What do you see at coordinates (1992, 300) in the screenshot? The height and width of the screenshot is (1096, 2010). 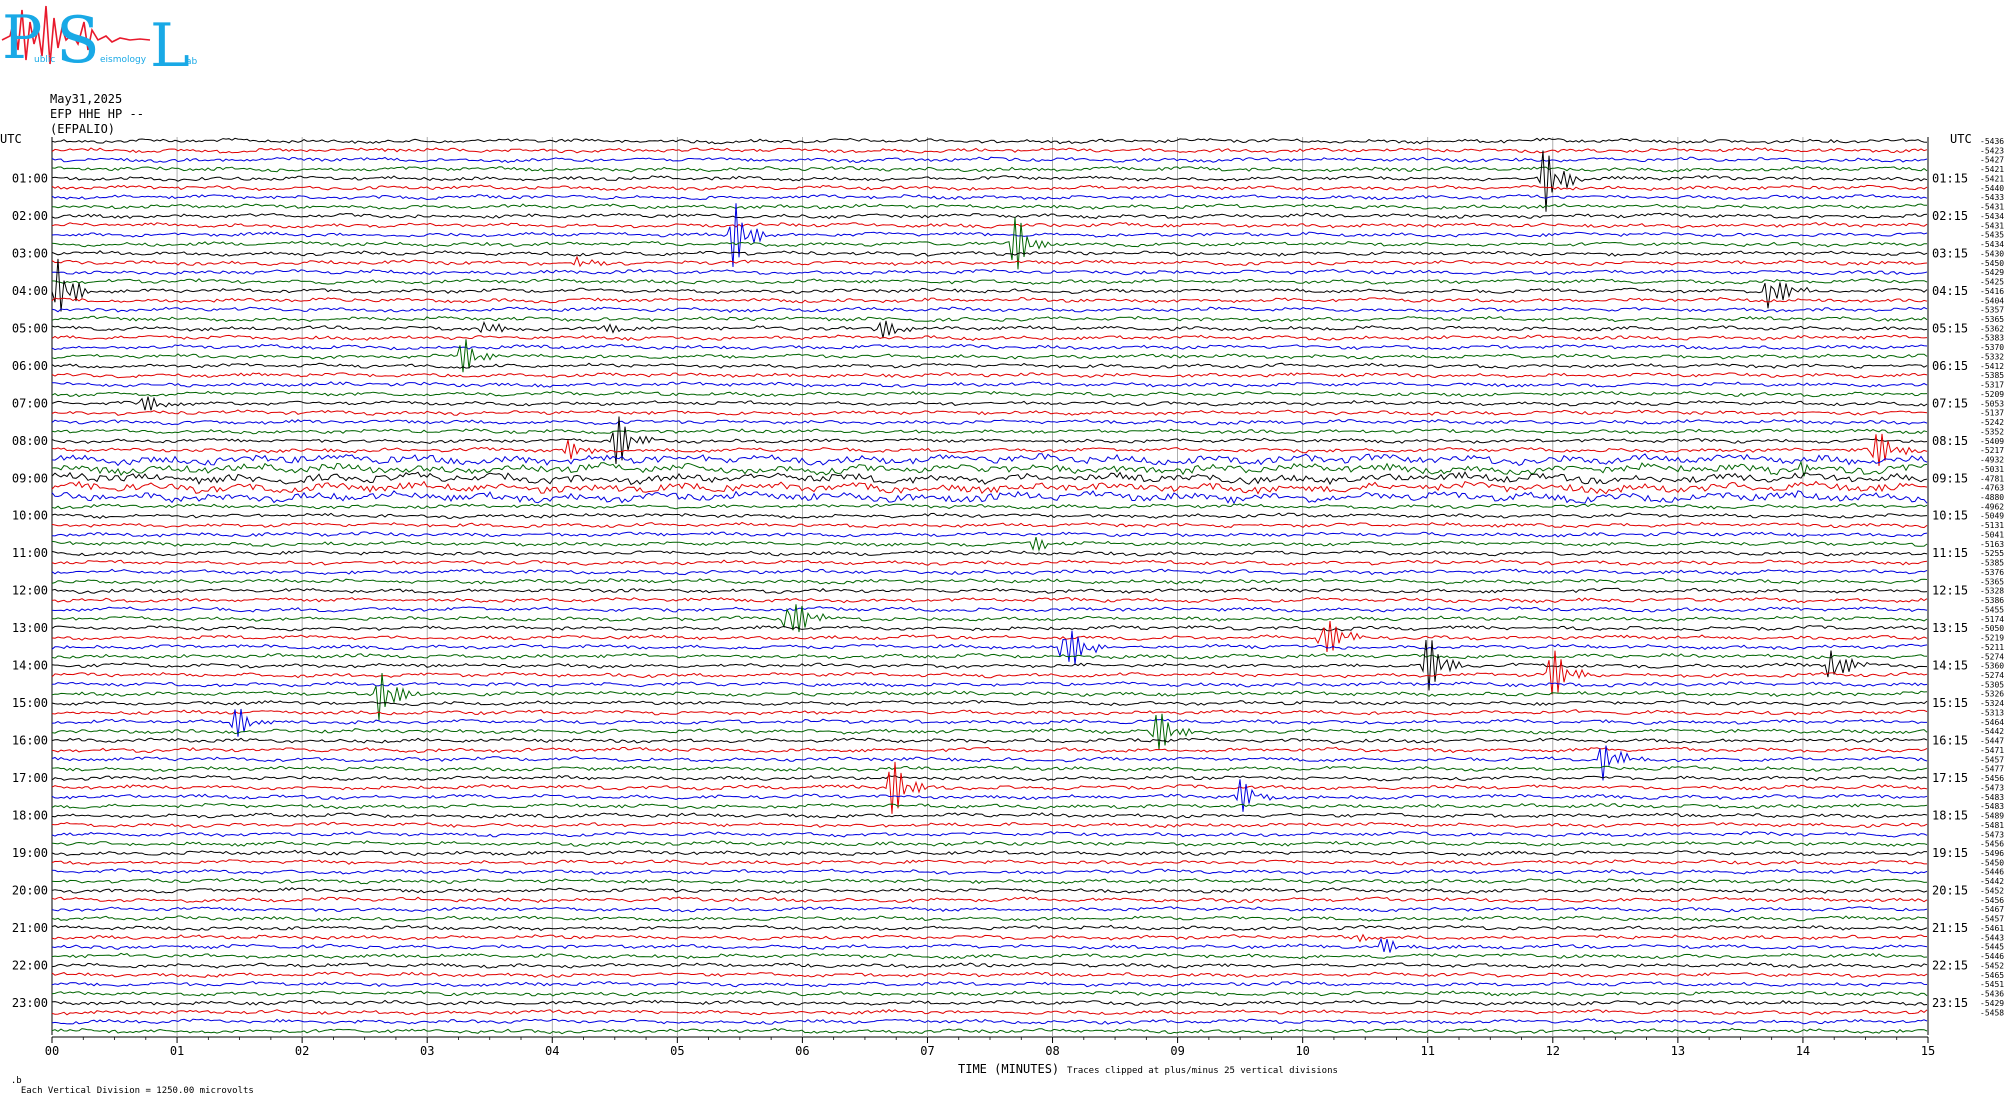 I see `trace-offset-label: -5404` at bounding box center [1992, 300].